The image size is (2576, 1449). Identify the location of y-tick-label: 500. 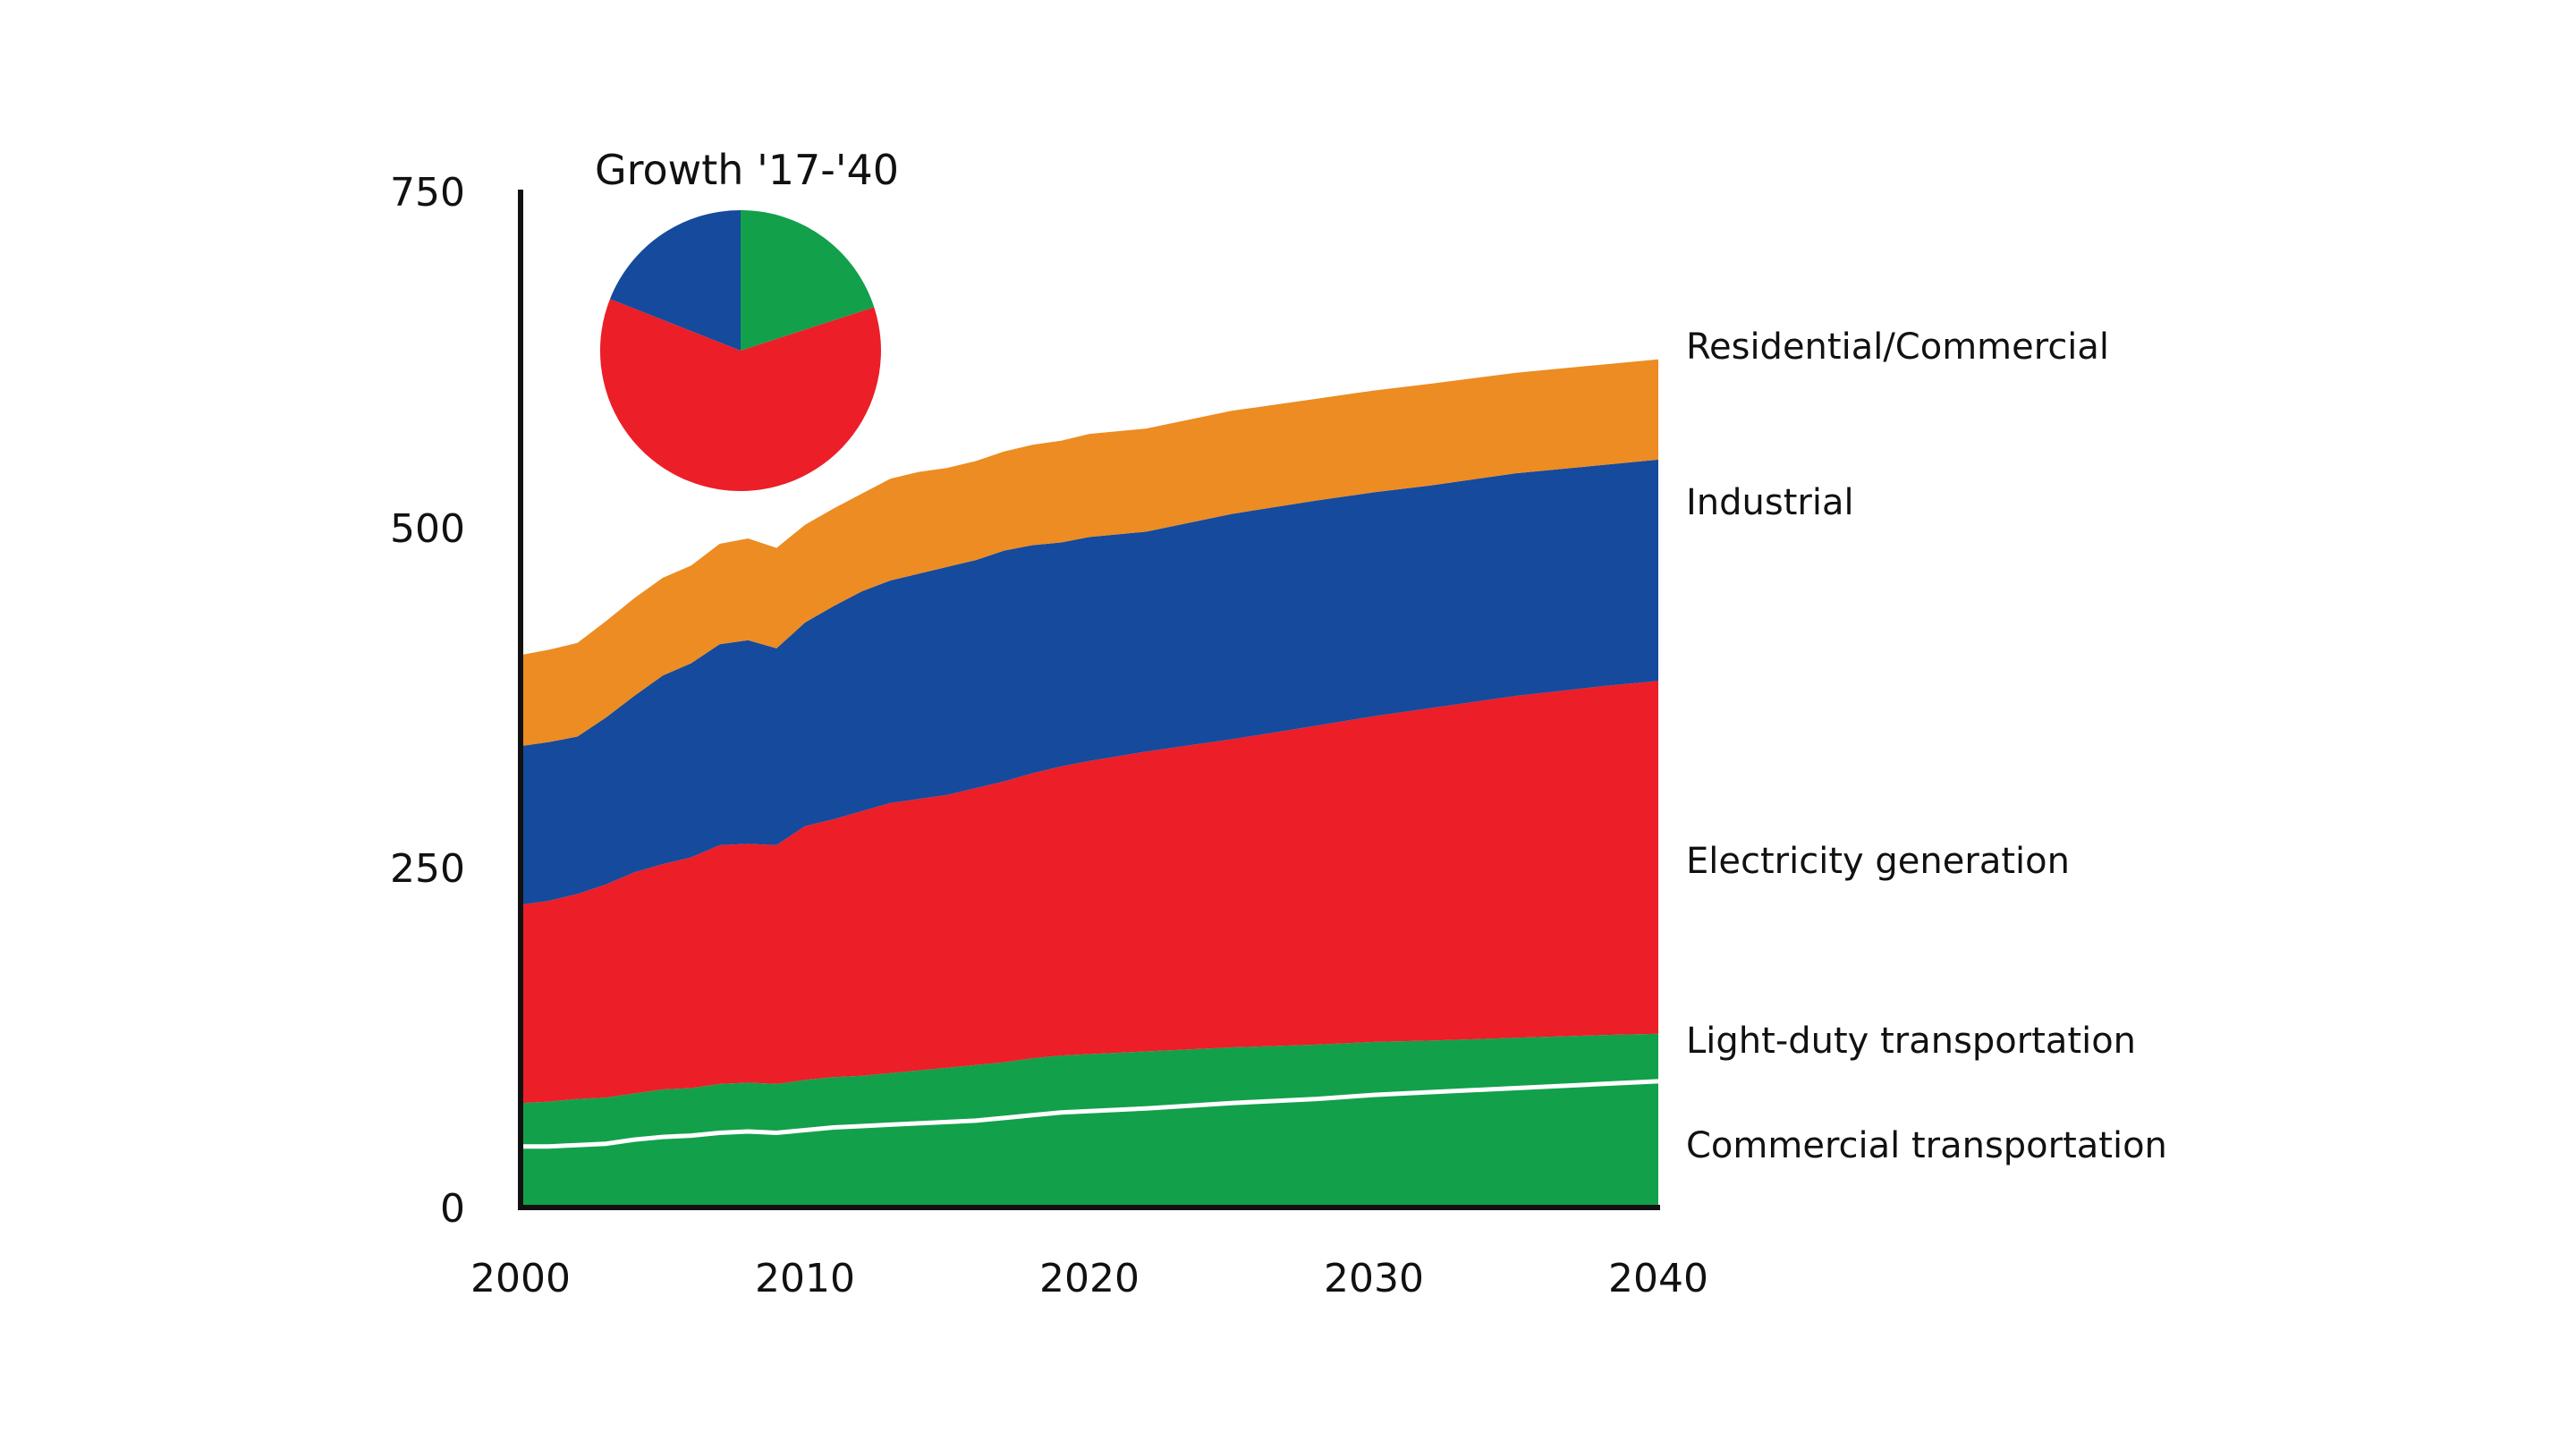
(427, 529).